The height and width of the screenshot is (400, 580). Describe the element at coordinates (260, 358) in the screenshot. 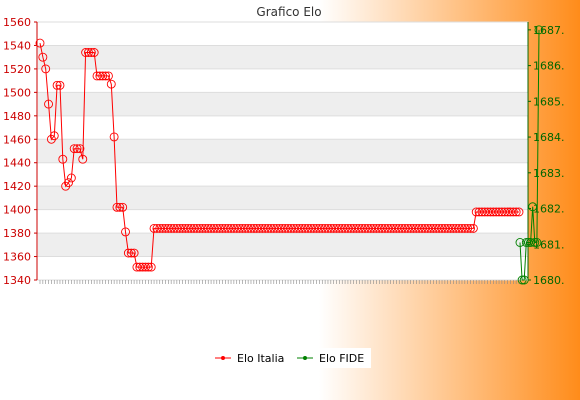

I see `legend-italia-label: Elo Italia` at that location.